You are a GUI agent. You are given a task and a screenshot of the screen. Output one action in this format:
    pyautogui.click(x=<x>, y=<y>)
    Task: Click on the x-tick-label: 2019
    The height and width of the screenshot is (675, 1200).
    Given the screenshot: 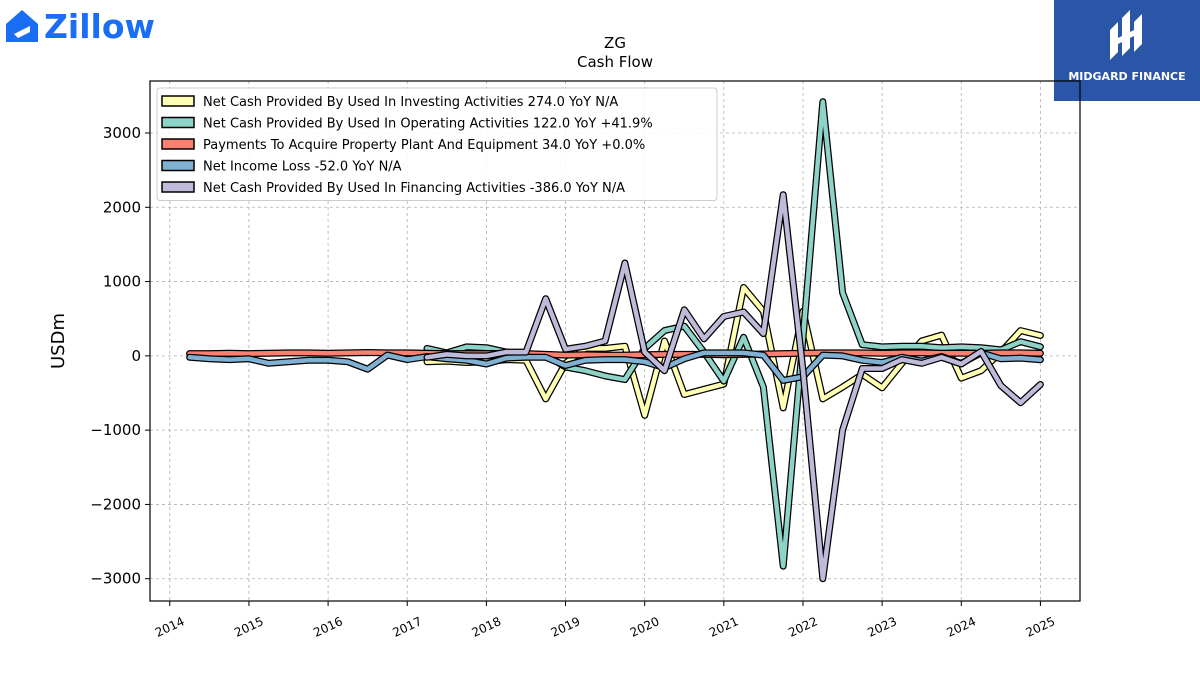 What is the action you would take?
    pyautogui.click(x=566, y=627)
    